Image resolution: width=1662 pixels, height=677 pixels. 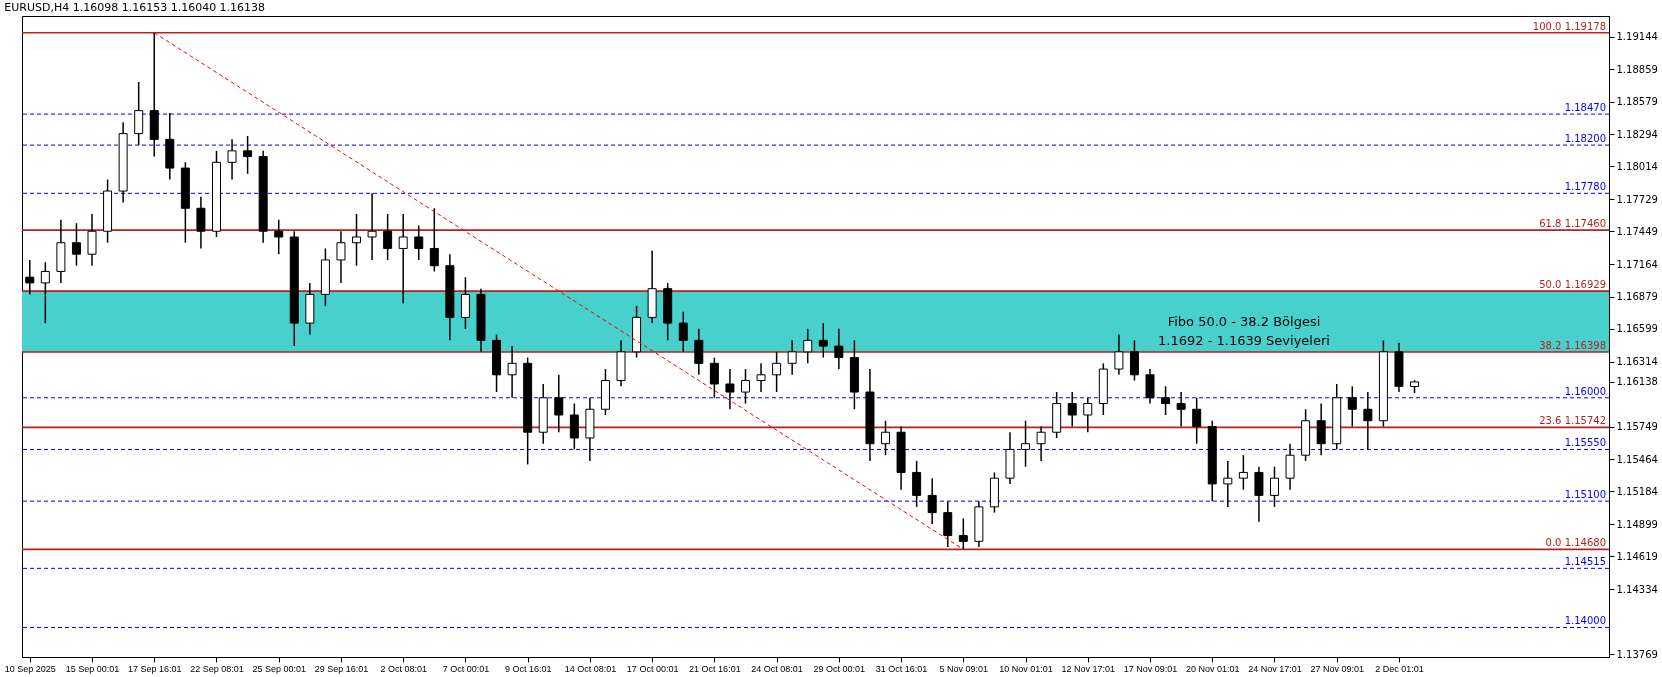 I want to click on band-label: Fibo 50.0 - 38.2 Bölgesi 1.1692 - 1.1639 Seviyeleri, so click(x=1244, y=330).